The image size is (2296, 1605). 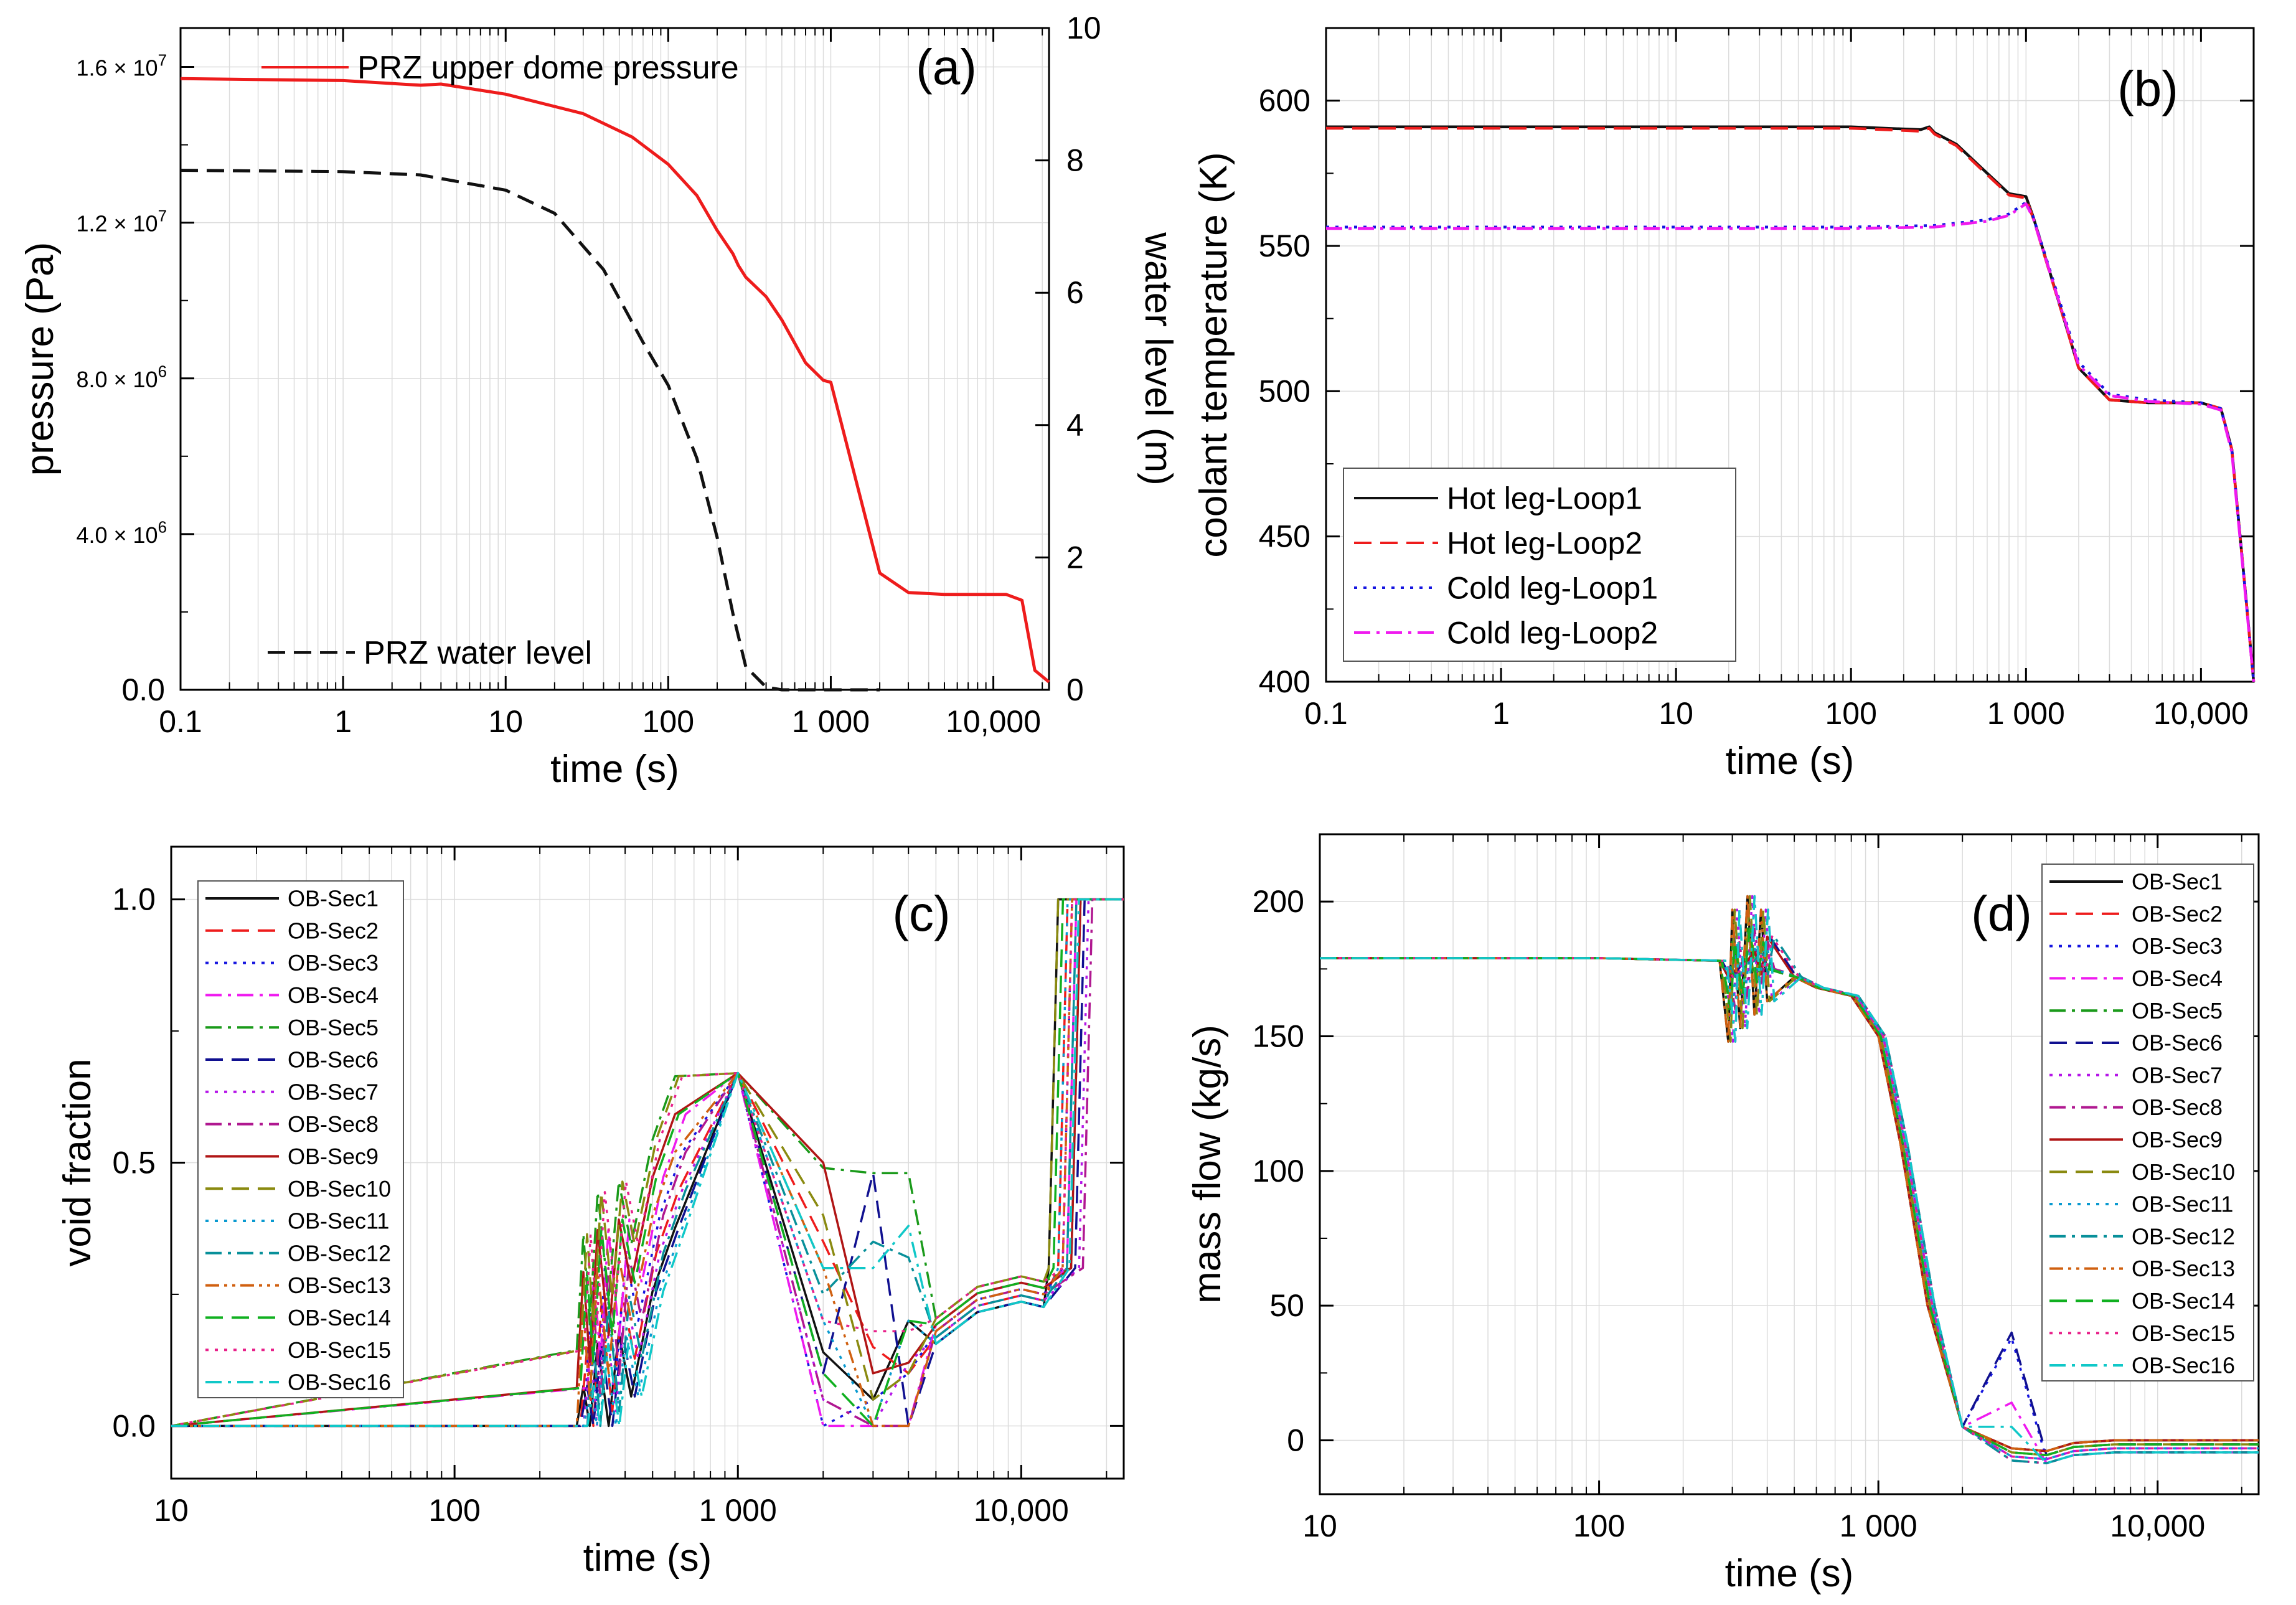 What do you see at coordinates (921, 914) in the screenshot?
I see `panel-label: (c)` at bounding box center [921, 914].